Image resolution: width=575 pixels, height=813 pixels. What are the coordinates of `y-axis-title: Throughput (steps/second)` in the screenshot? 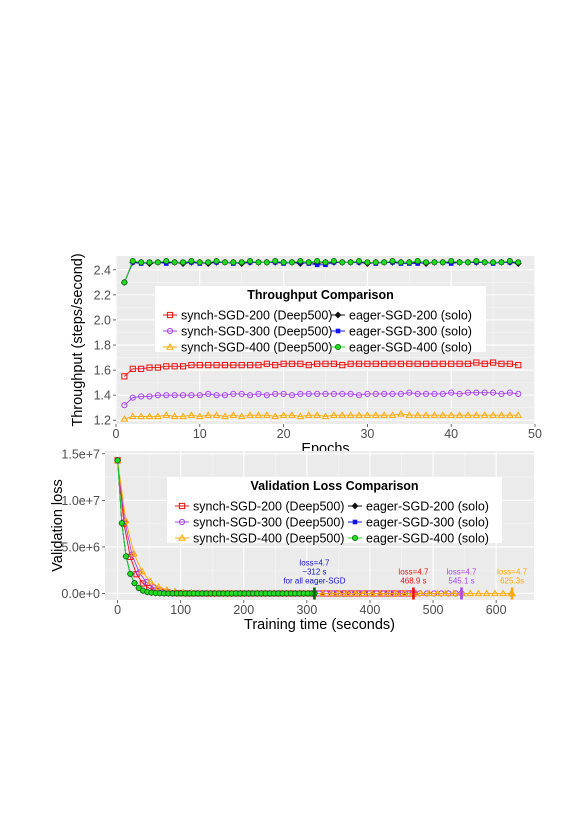 It's located at (78, 339).